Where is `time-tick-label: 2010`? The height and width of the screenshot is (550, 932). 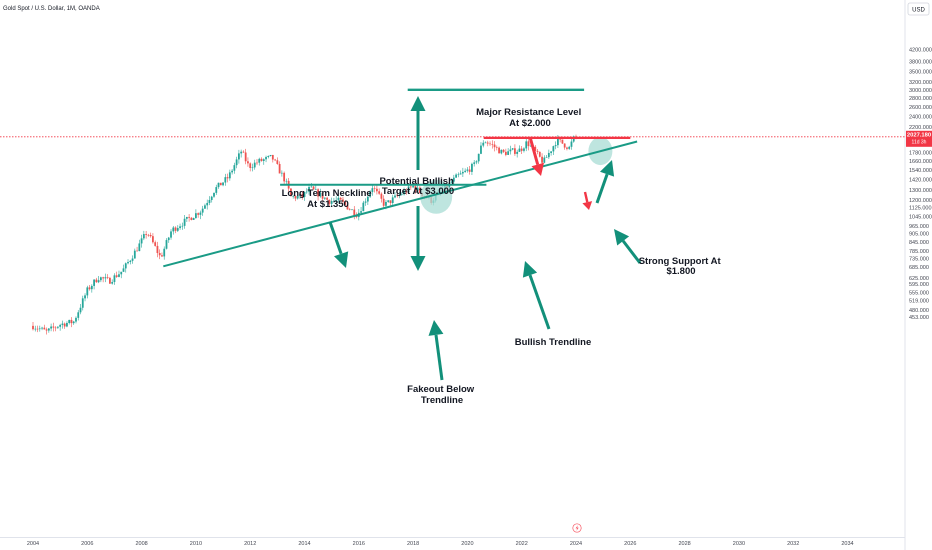 time-tick-label: 2010 is located at coordinates (196, 544).